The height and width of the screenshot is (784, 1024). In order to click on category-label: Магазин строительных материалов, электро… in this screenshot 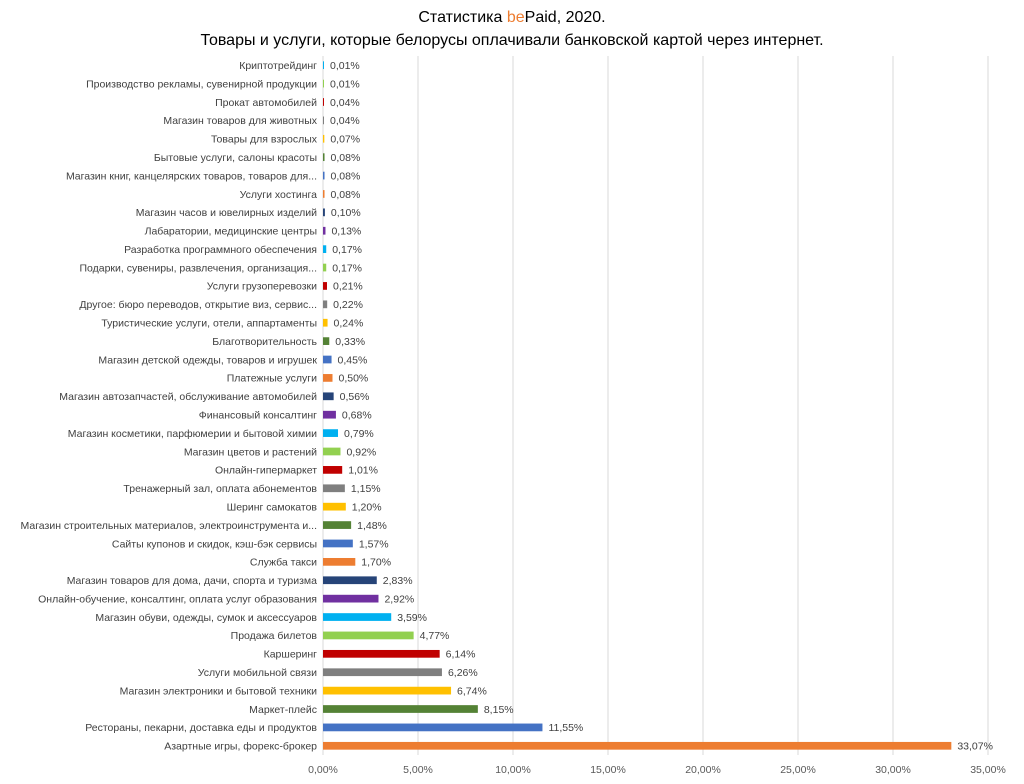, I will do `click(168, 526)`.